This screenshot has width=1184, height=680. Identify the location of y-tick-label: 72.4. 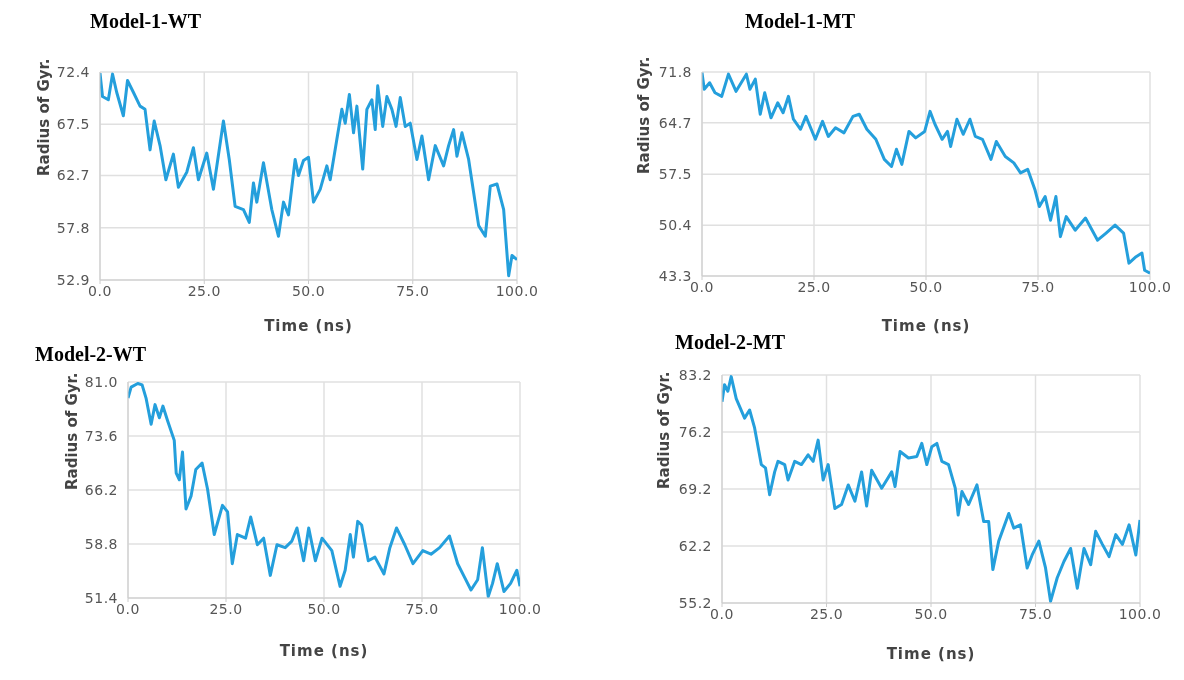
(73, 71).